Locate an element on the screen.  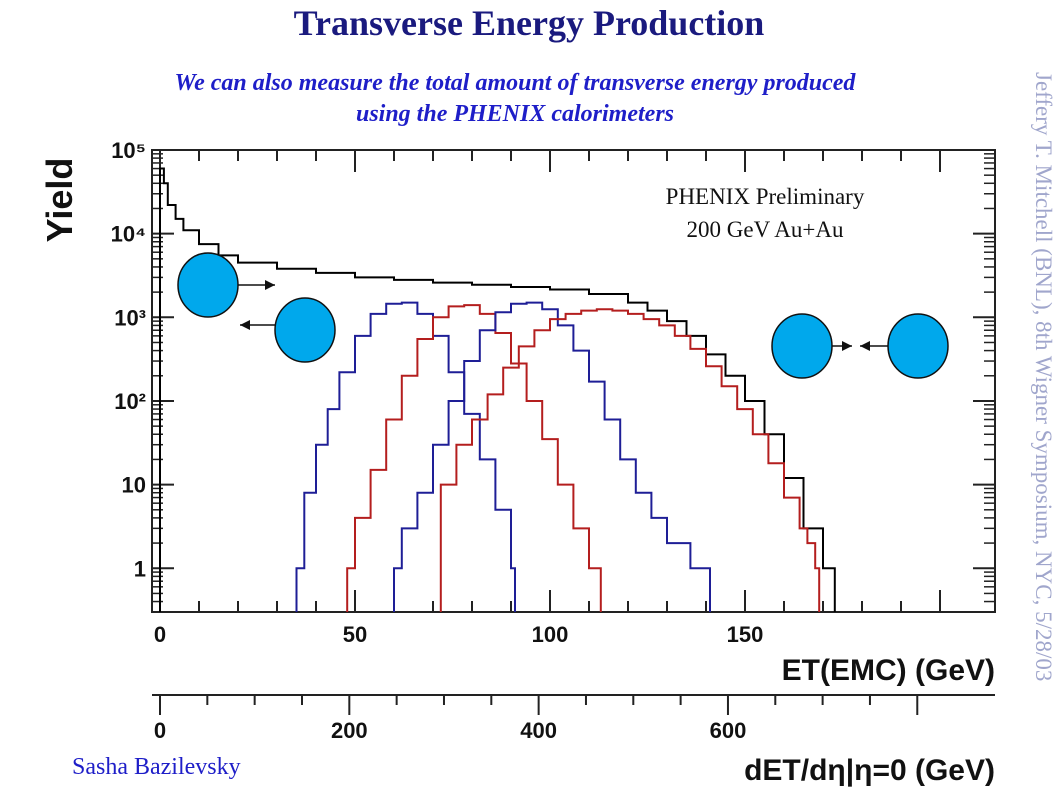
nucleus-central-right is located at coordinates (918, 346).